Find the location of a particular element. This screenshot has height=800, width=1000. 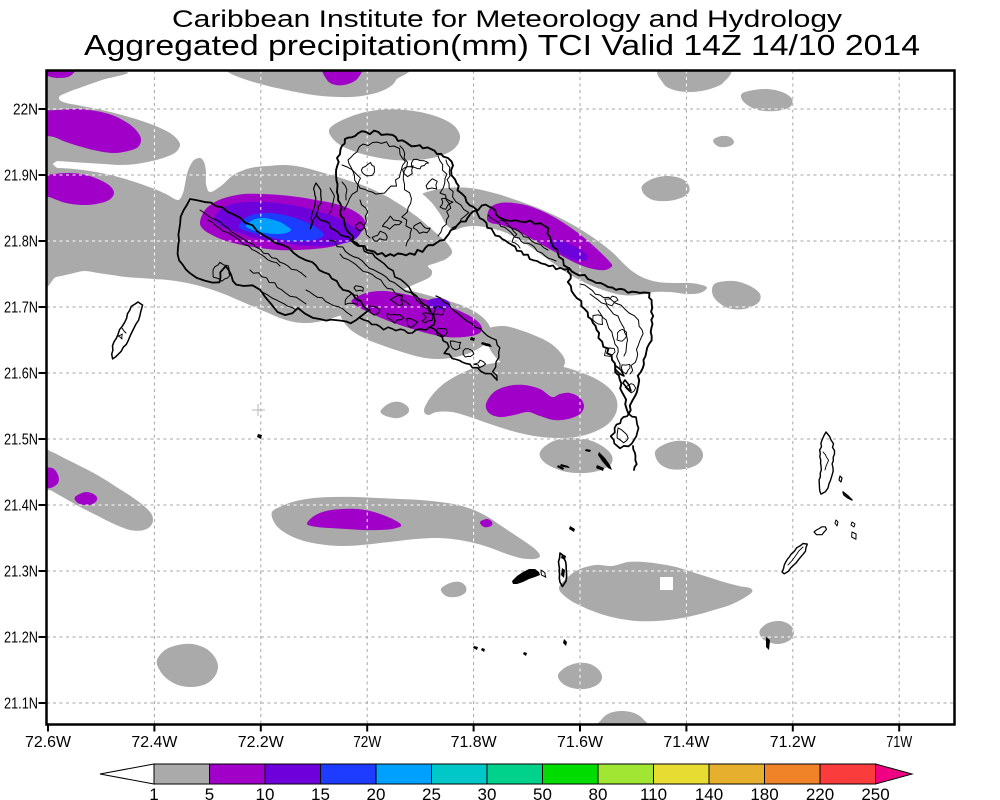

svg-text: 15 is located at coordinates (320, 792).